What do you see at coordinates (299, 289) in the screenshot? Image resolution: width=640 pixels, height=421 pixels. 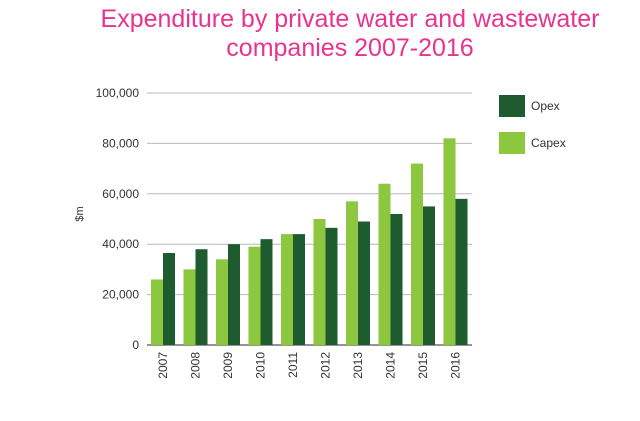 I see `bar-opex-2011` at bounding box center [299, 289].